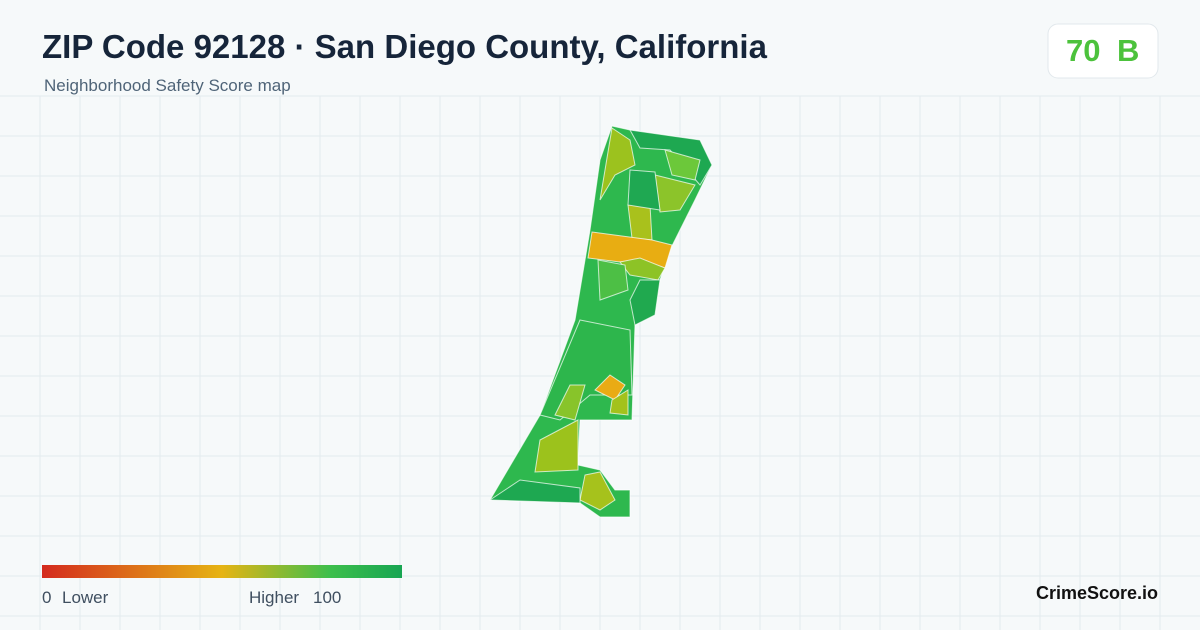 This screenshot has width=1200, height=630. What do you see at coordinates (47, 597) in the screenshot?
I see `legend-min: 0` at bounding box center [47, 597].